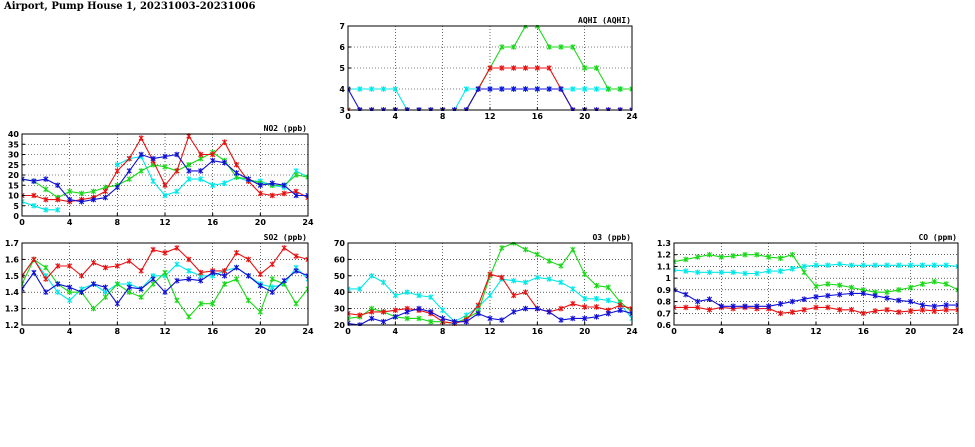 This screenshot has width=975, height=447. I want to click on tick-label-y: 1, so click(668, 278).